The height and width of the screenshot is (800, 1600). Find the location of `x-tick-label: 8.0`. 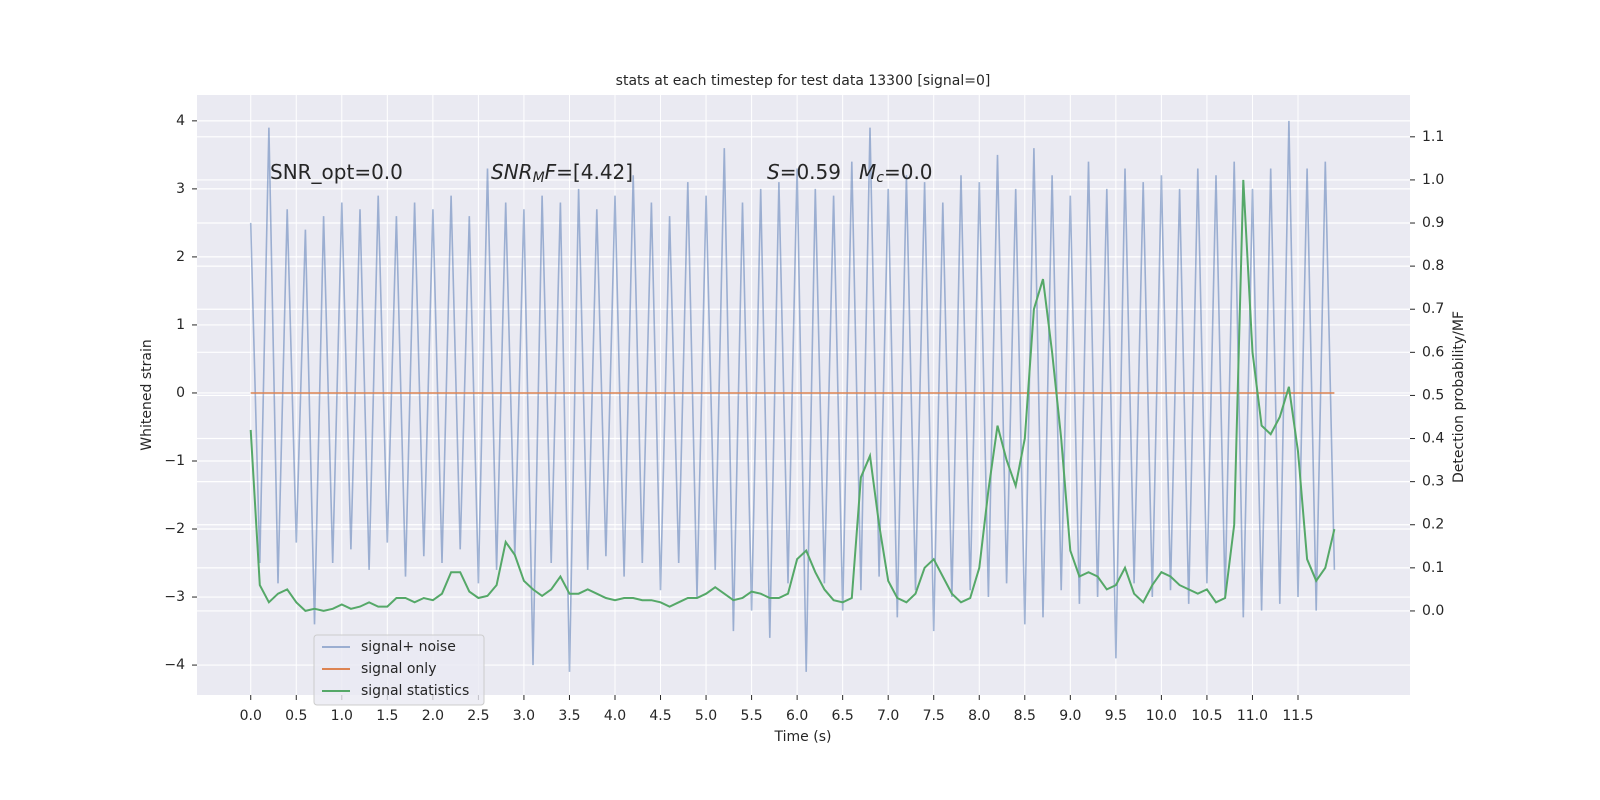

x-tick-label: 8.0 is located at coordinates (979, 716).